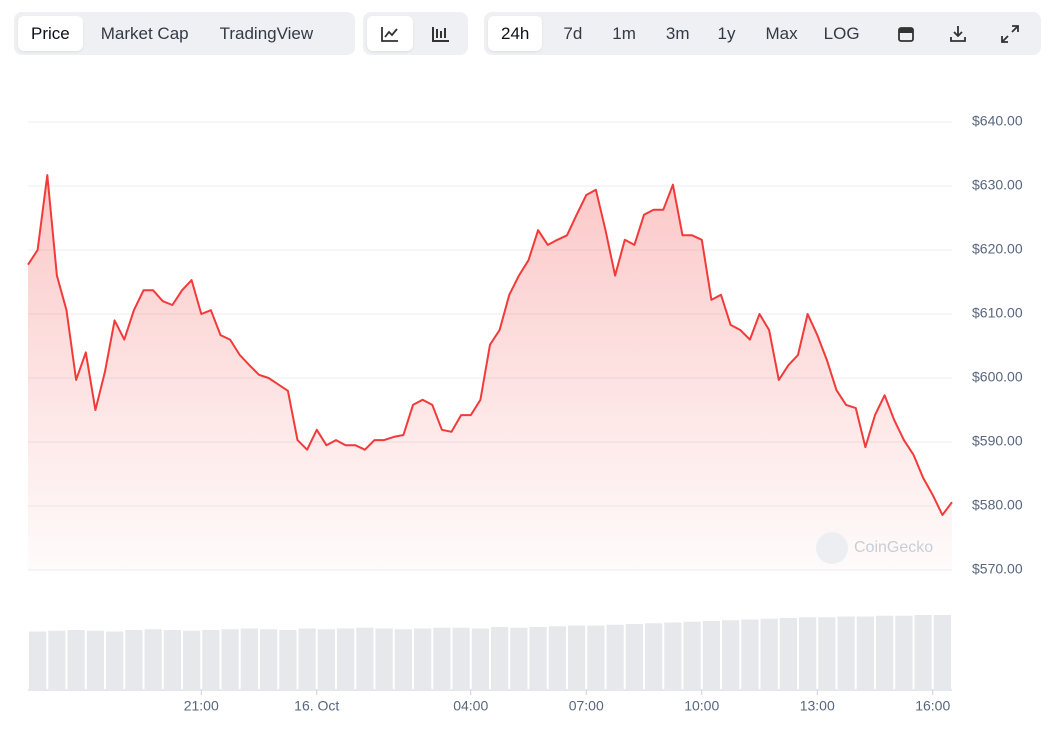 This screenshot has height=743, width=1057. I want to click on y-tick-label: $570.00, so click(997, 569).